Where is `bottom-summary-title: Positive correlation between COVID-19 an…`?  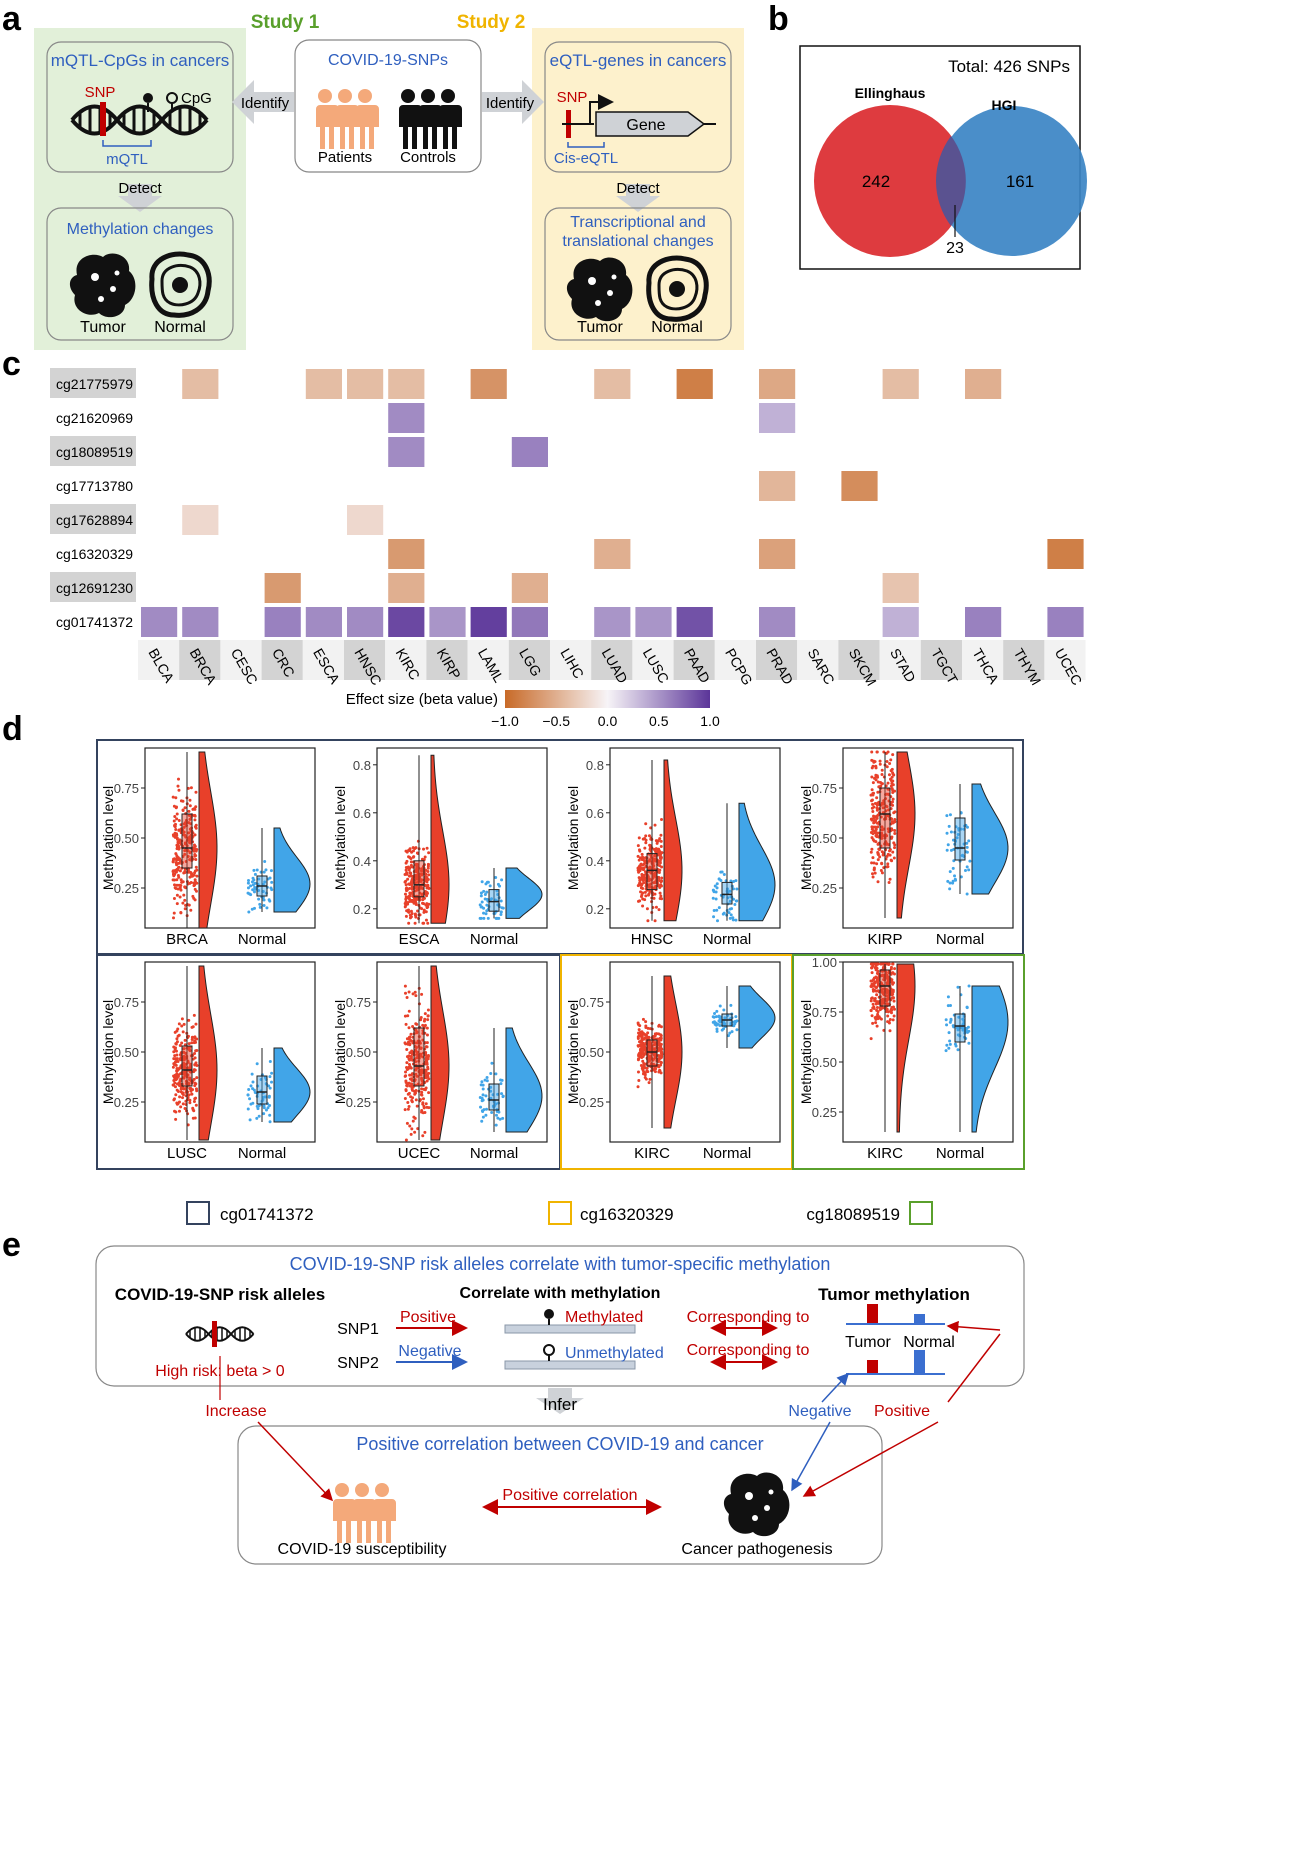
bottom-summary-title: Positive correlation between COVID-19 an… is located at coordinates (559, 1444).